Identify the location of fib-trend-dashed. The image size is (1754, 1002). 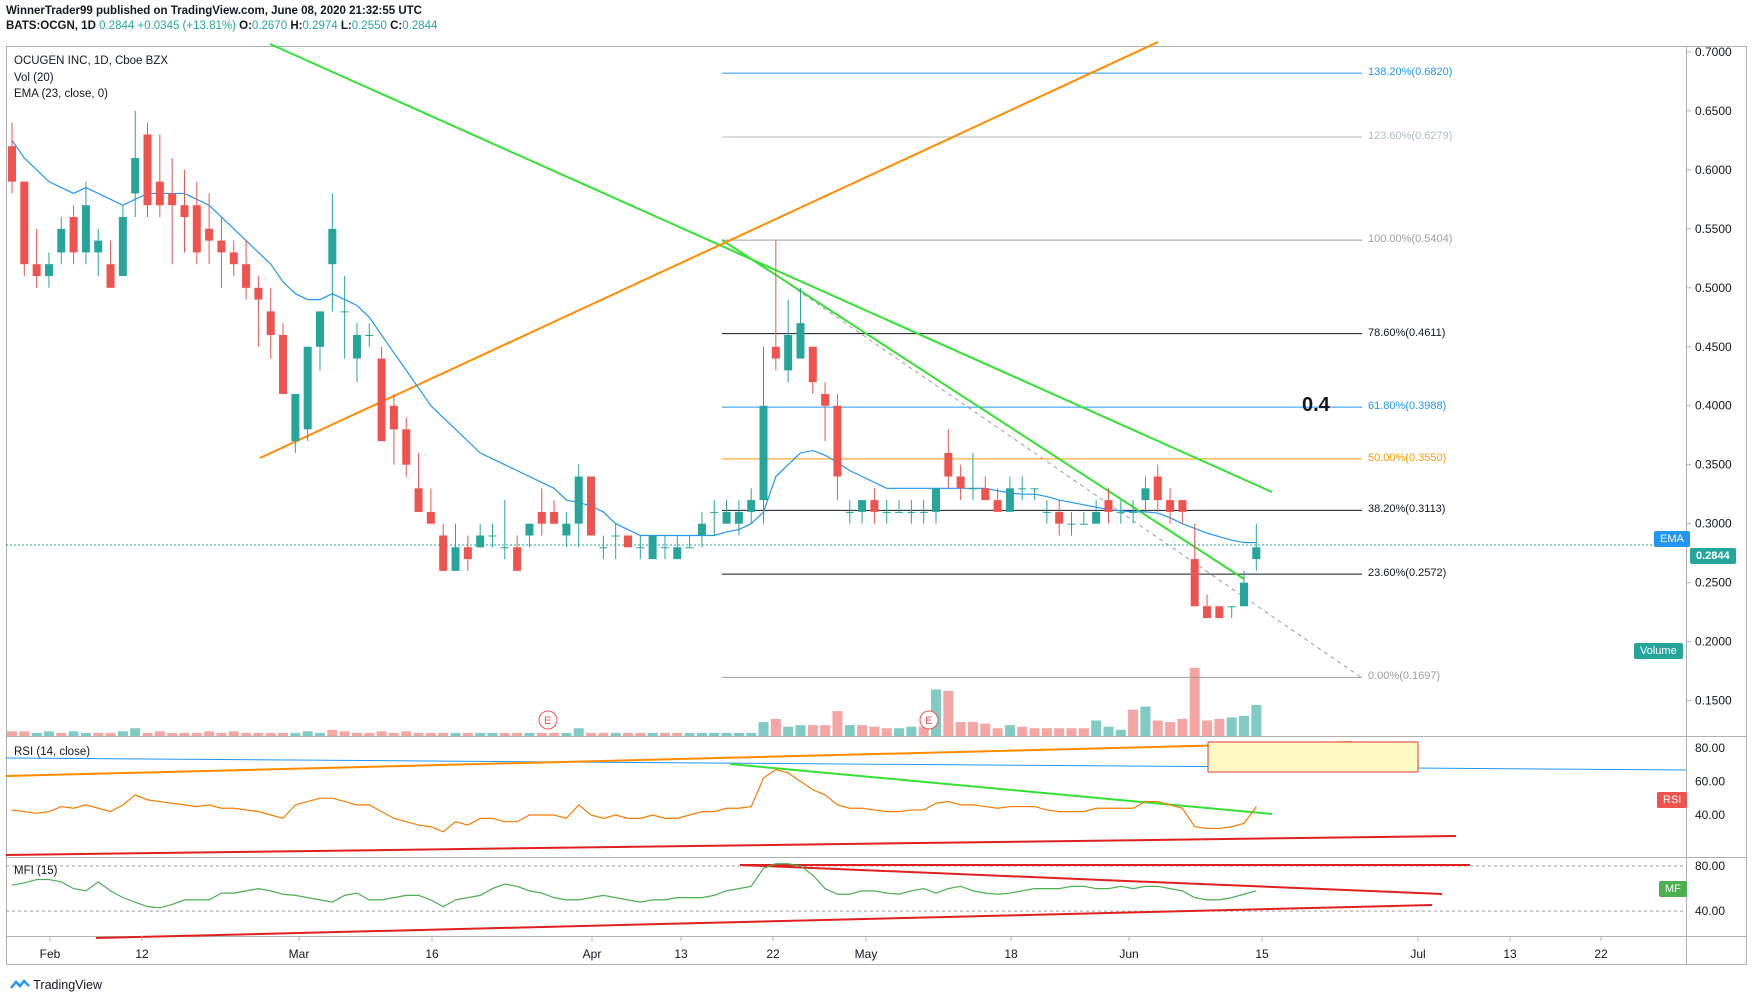
(1076, 481).